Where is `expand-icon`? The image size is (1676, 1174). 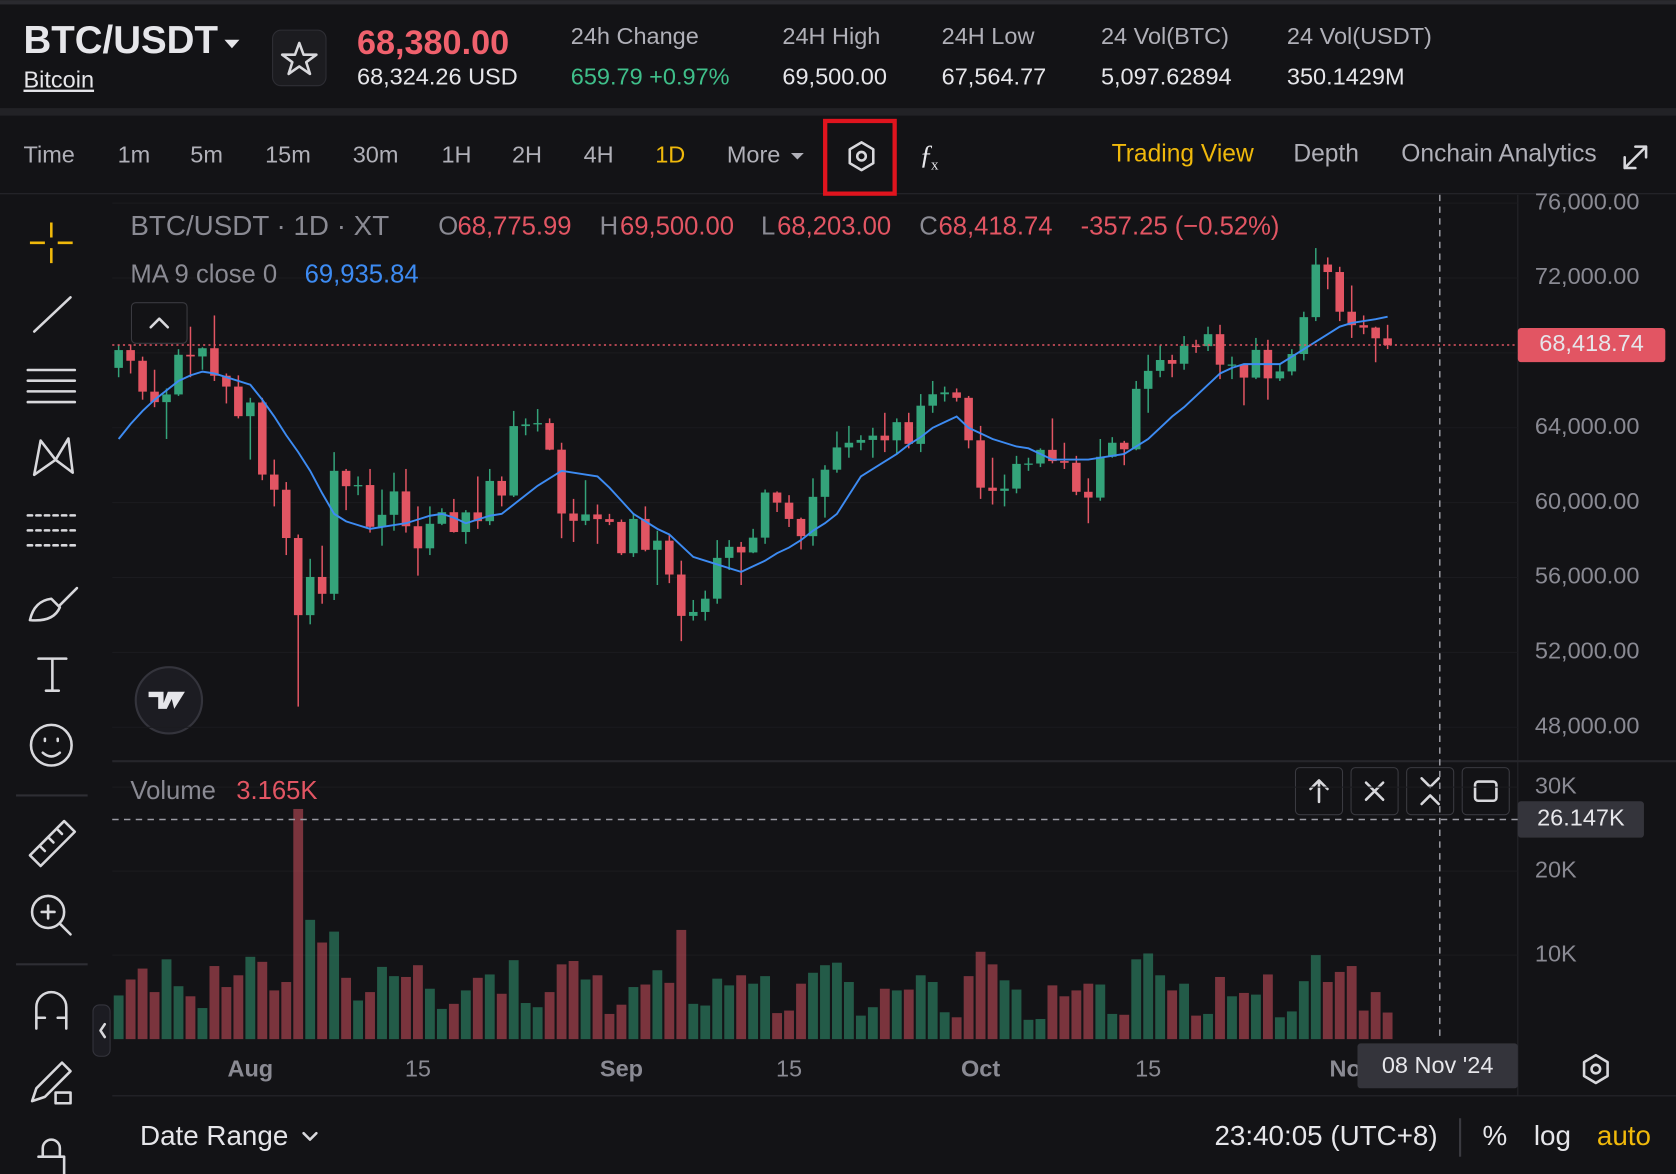
expand-icon is located at coordinates (1635, 157).